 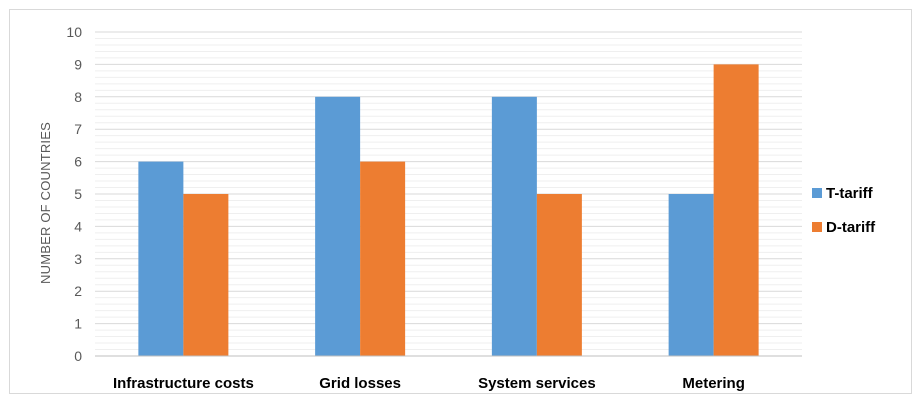 What do you see at coordinates (844, 210) in the screenshot?
I see `legend: T-tariff D-tariff` at bounding box center [844, 210].